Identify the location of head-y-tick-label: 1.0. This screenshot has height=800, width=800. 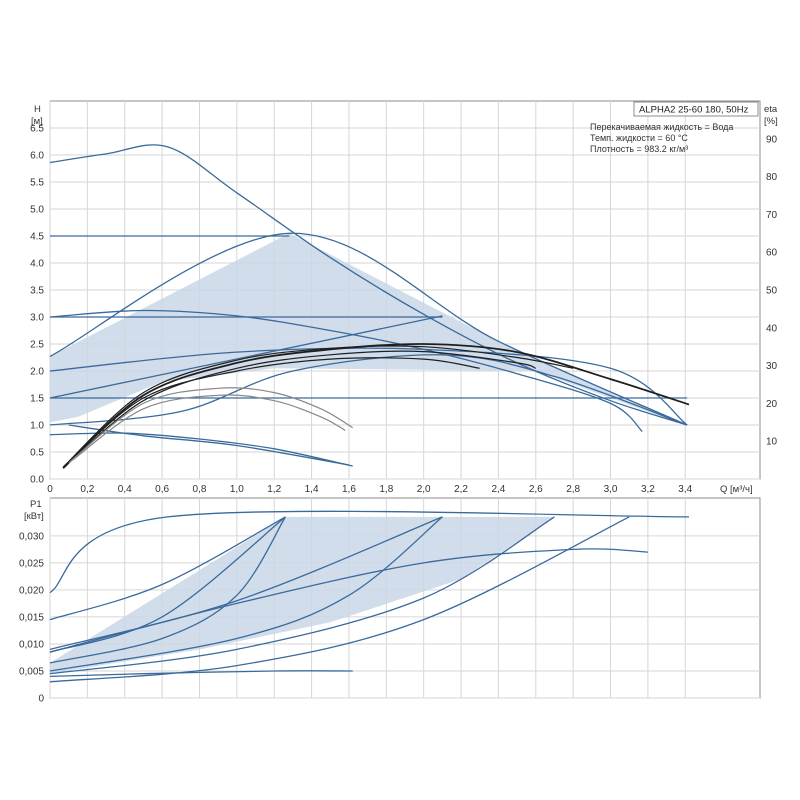
(37, 426).